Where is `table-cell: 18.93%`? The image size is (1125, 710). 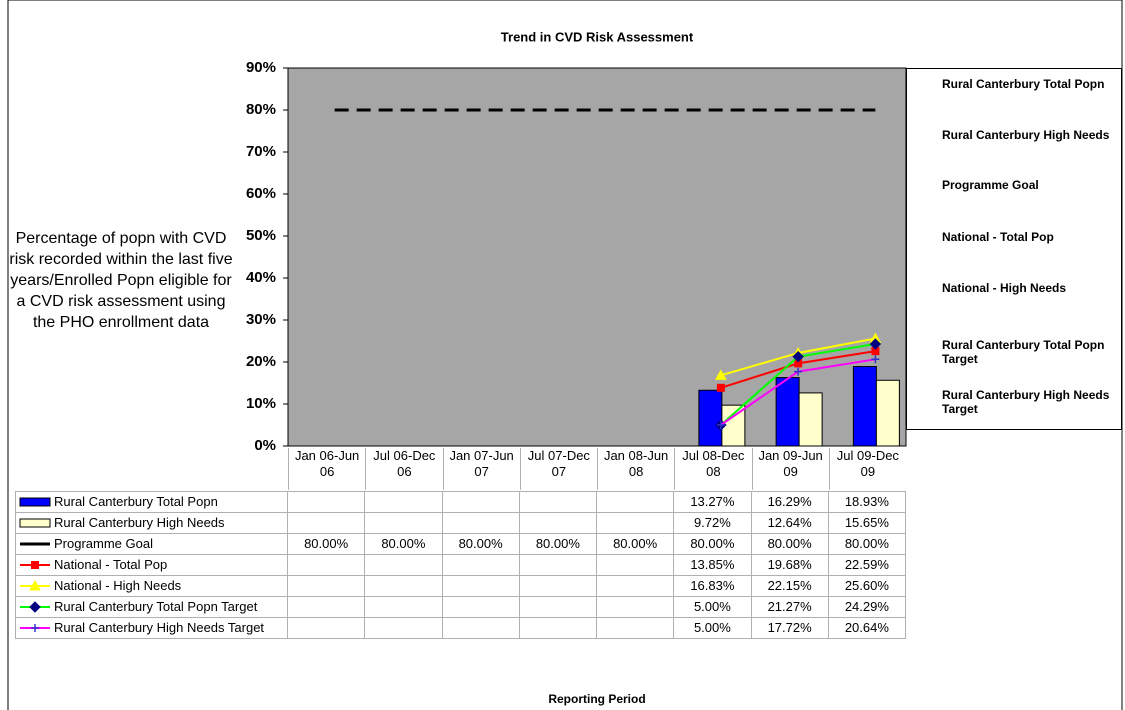 table-cell: 18.93% is located at coordinates (866, 502).